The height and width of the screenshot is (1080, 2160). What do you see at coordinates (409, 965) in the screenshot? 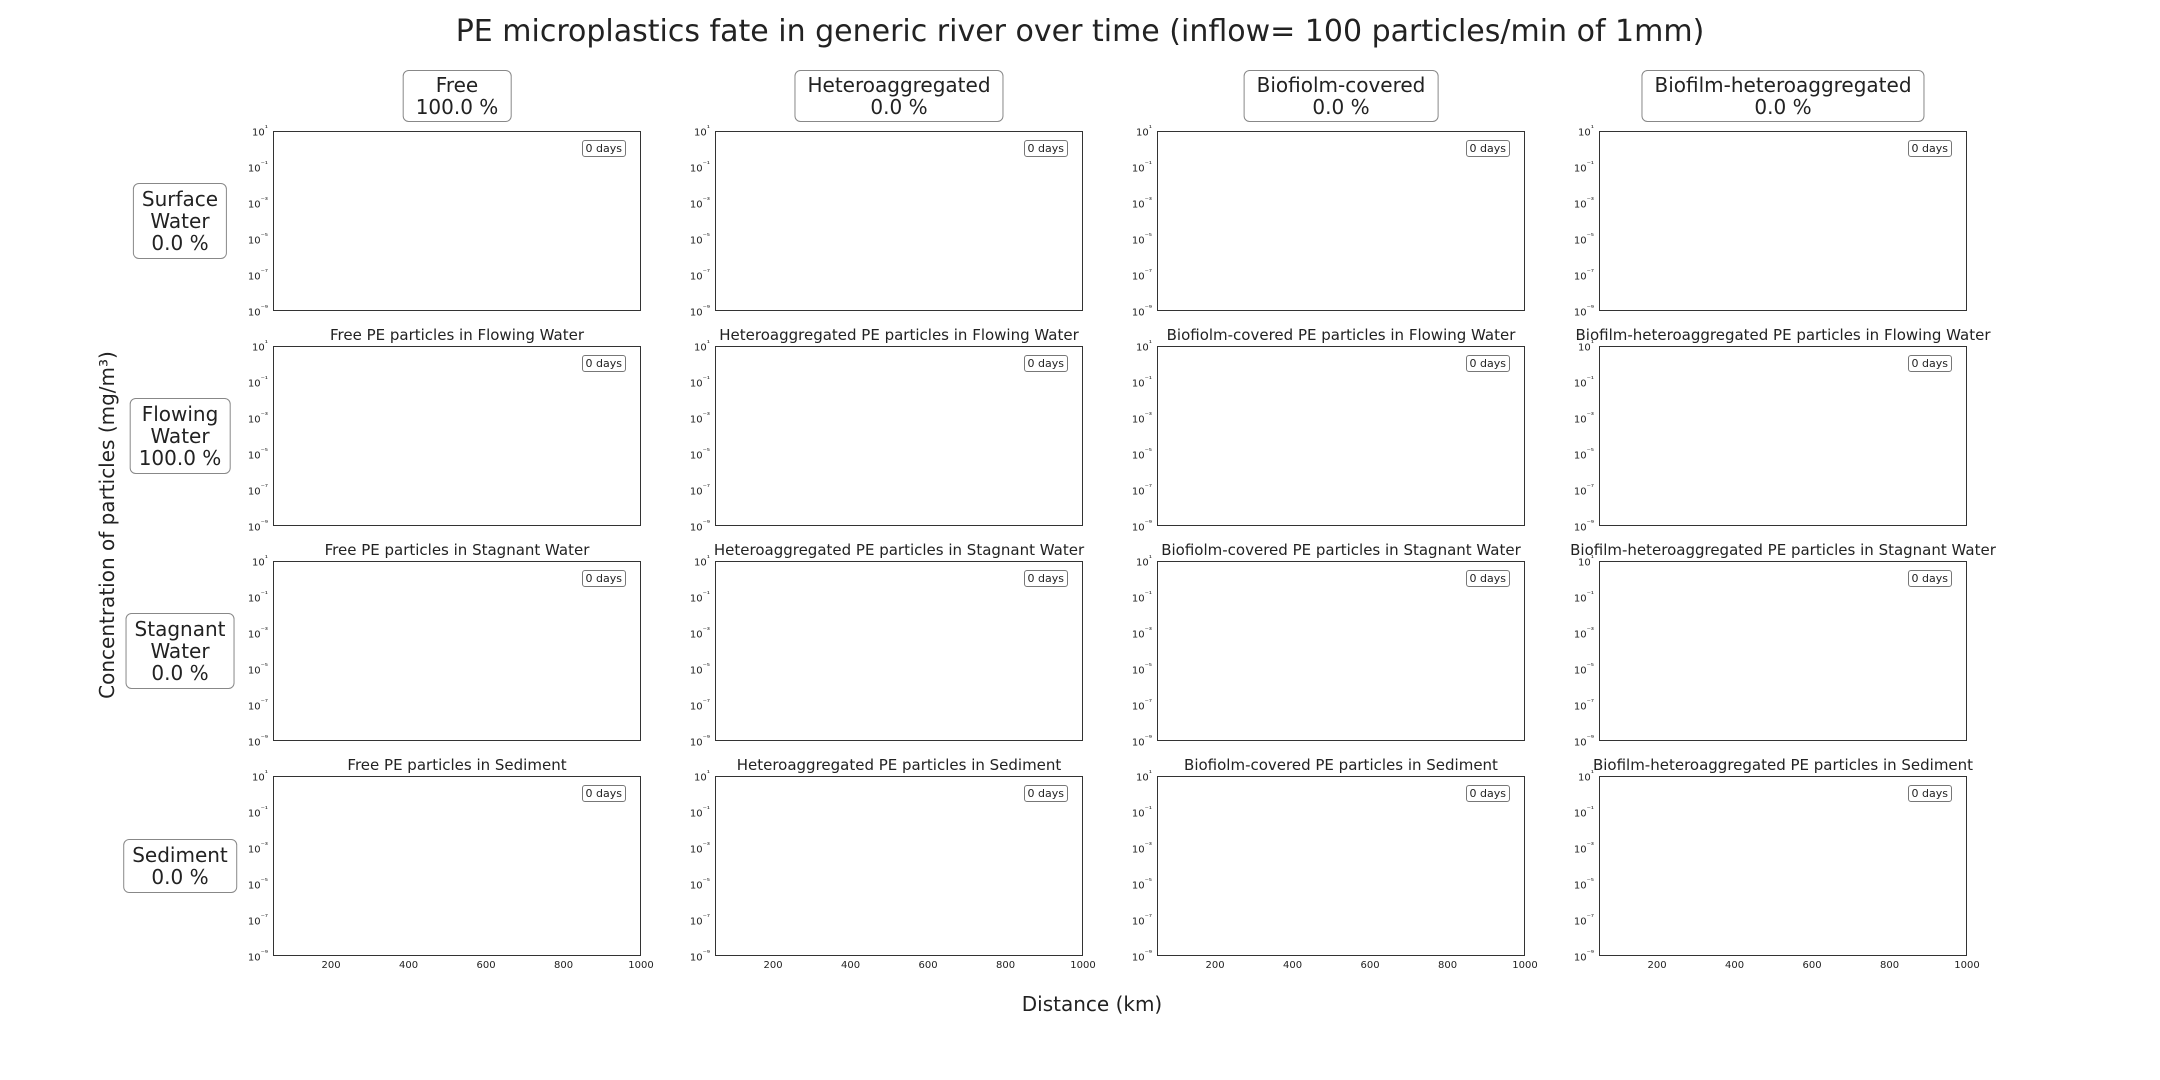
I see `x-tick-label: 400` at bounding box center [409, 965].